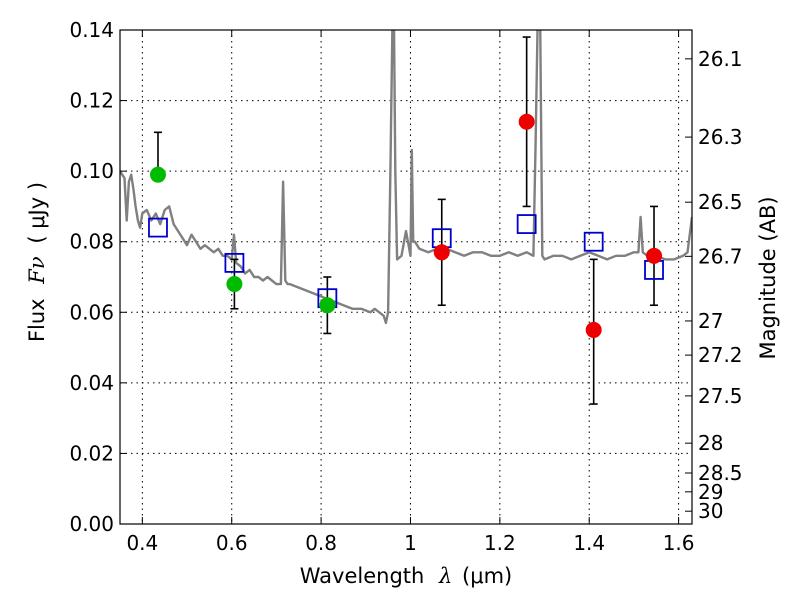 The height and width of the screenshot is (600, 800). What do you see at coordinates (720, 137) in the screenshot?
I see `mag-tick-label: 26.3` at bounding box center [720, 137].